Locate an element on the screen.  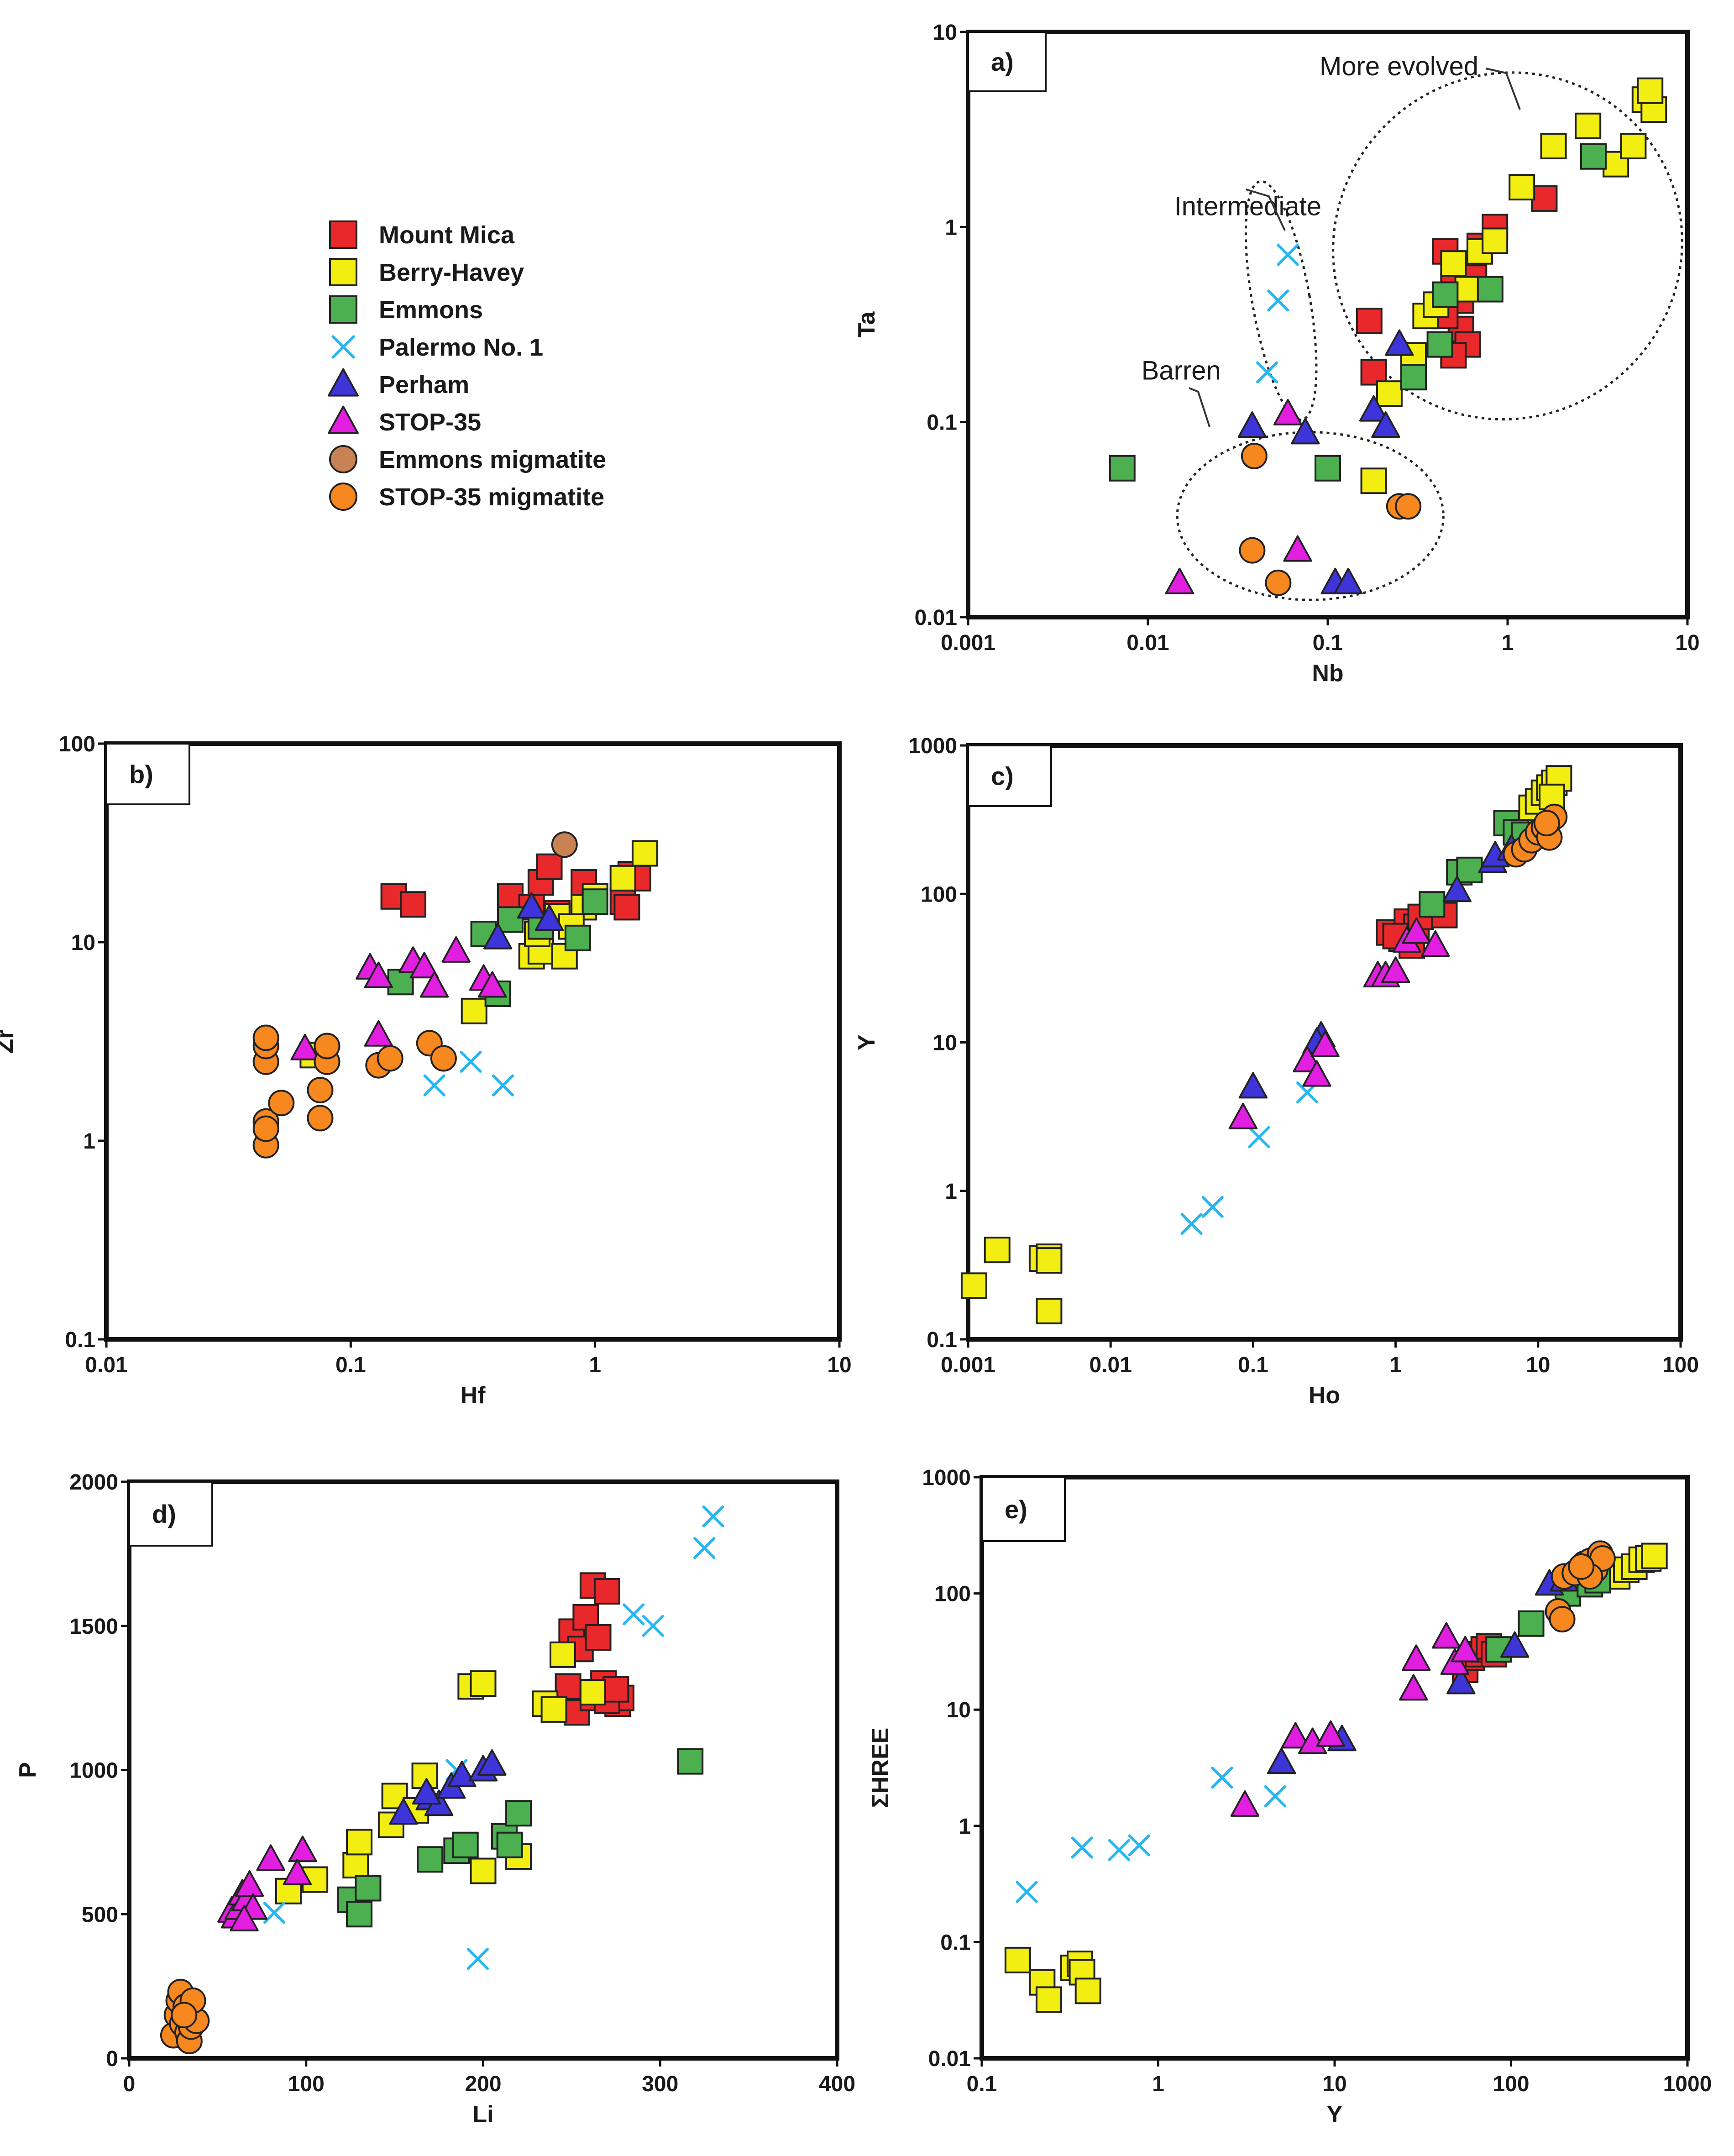
x-tick-label: 10 is located at coordinates (839, 1365).